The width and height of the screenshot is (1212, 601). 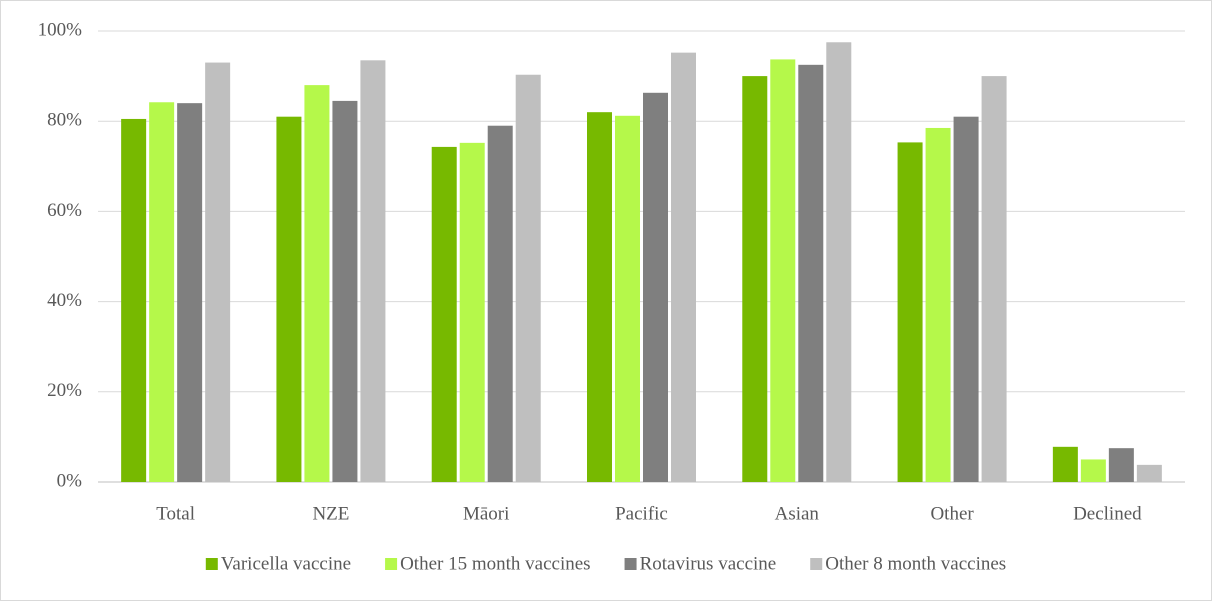 What do you see at coordinates (175, 513) in the screenshot?
I see `x-tick-label: Total` at bounding box center [175, 513].